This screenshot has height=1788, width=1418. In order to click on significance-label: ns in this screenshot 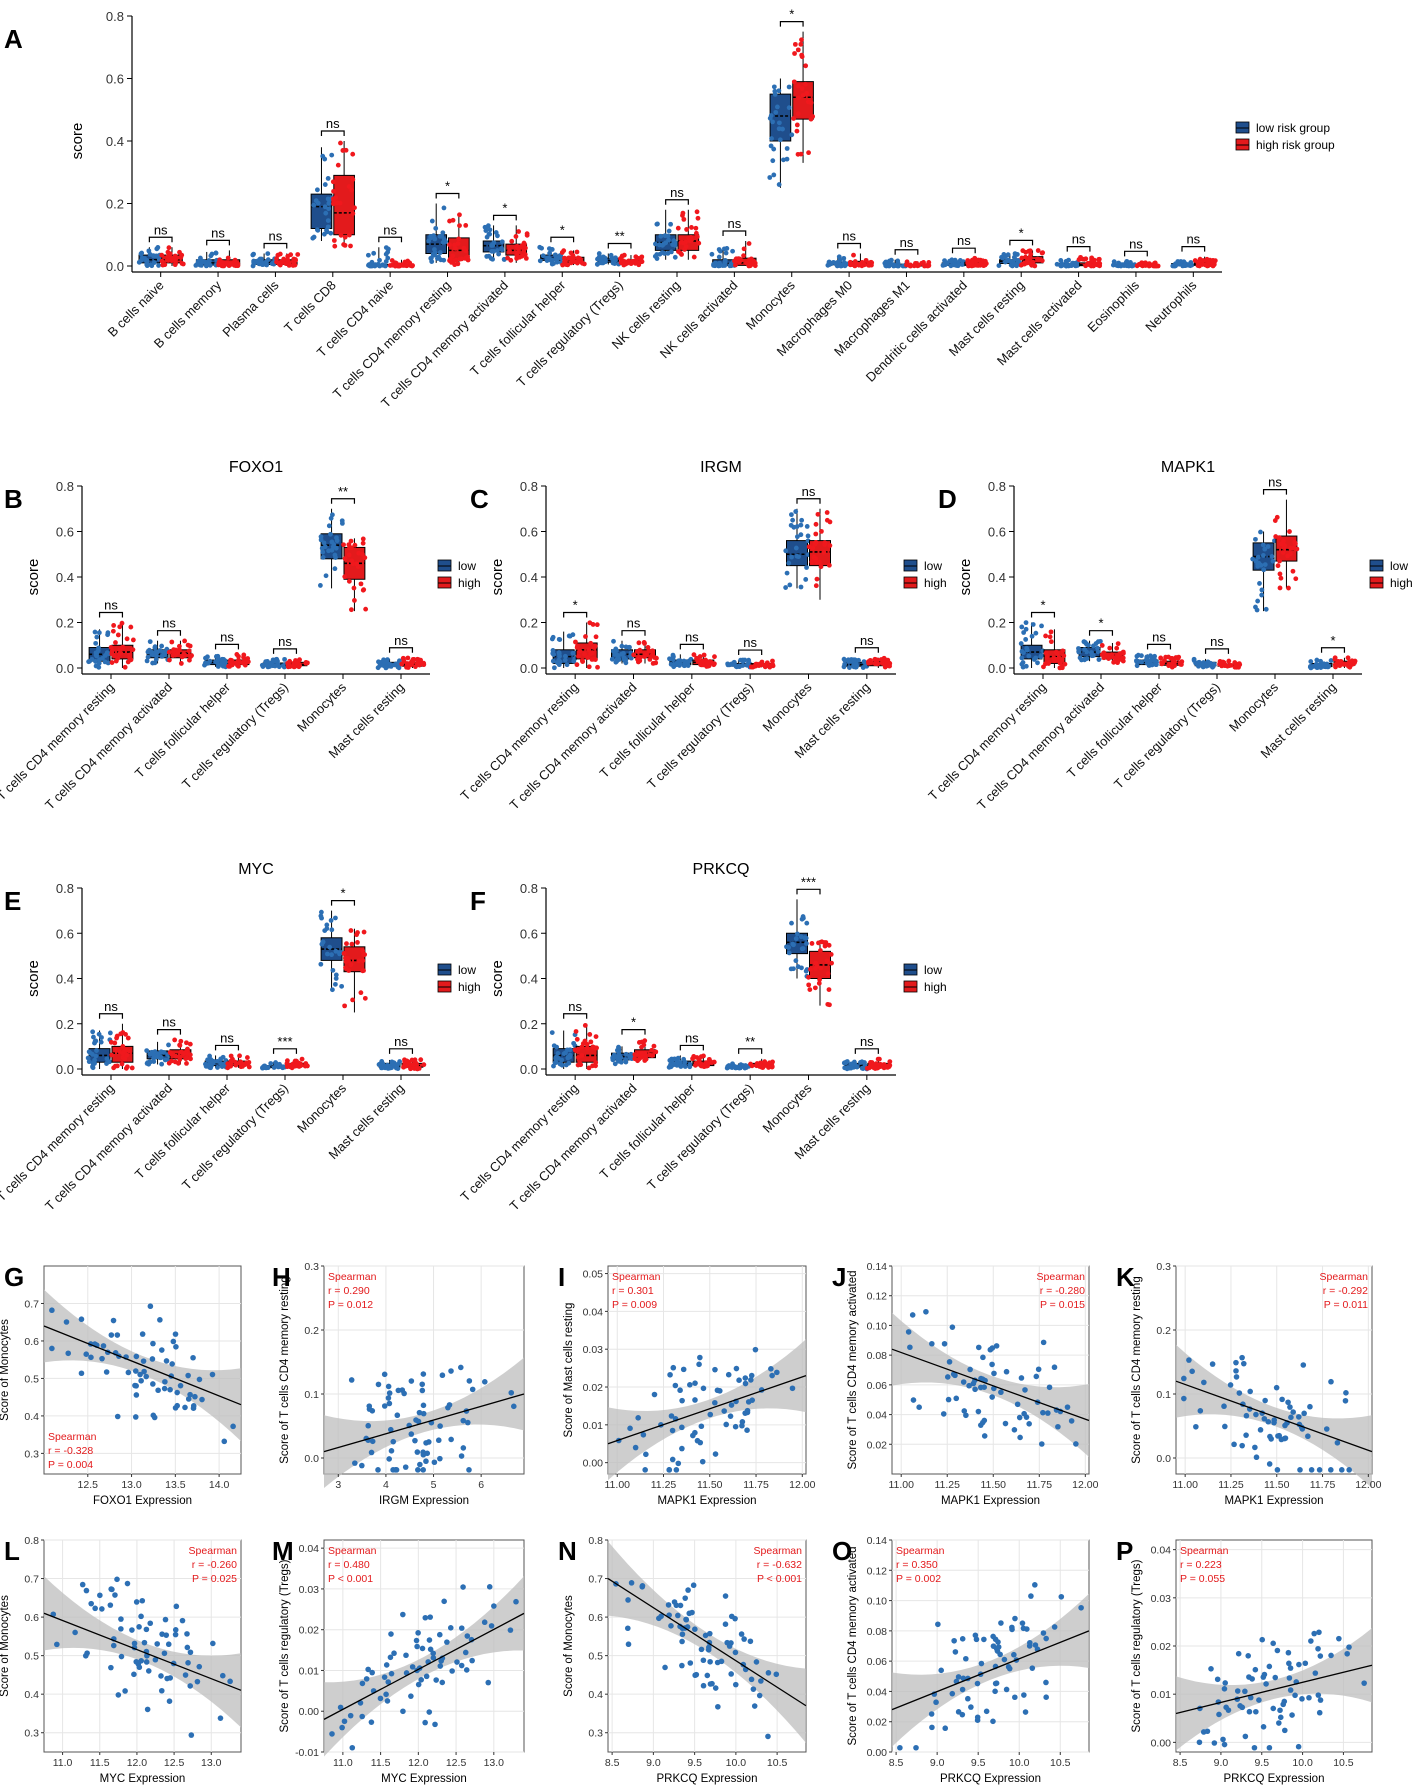, I will do `click(1193, 239)`.